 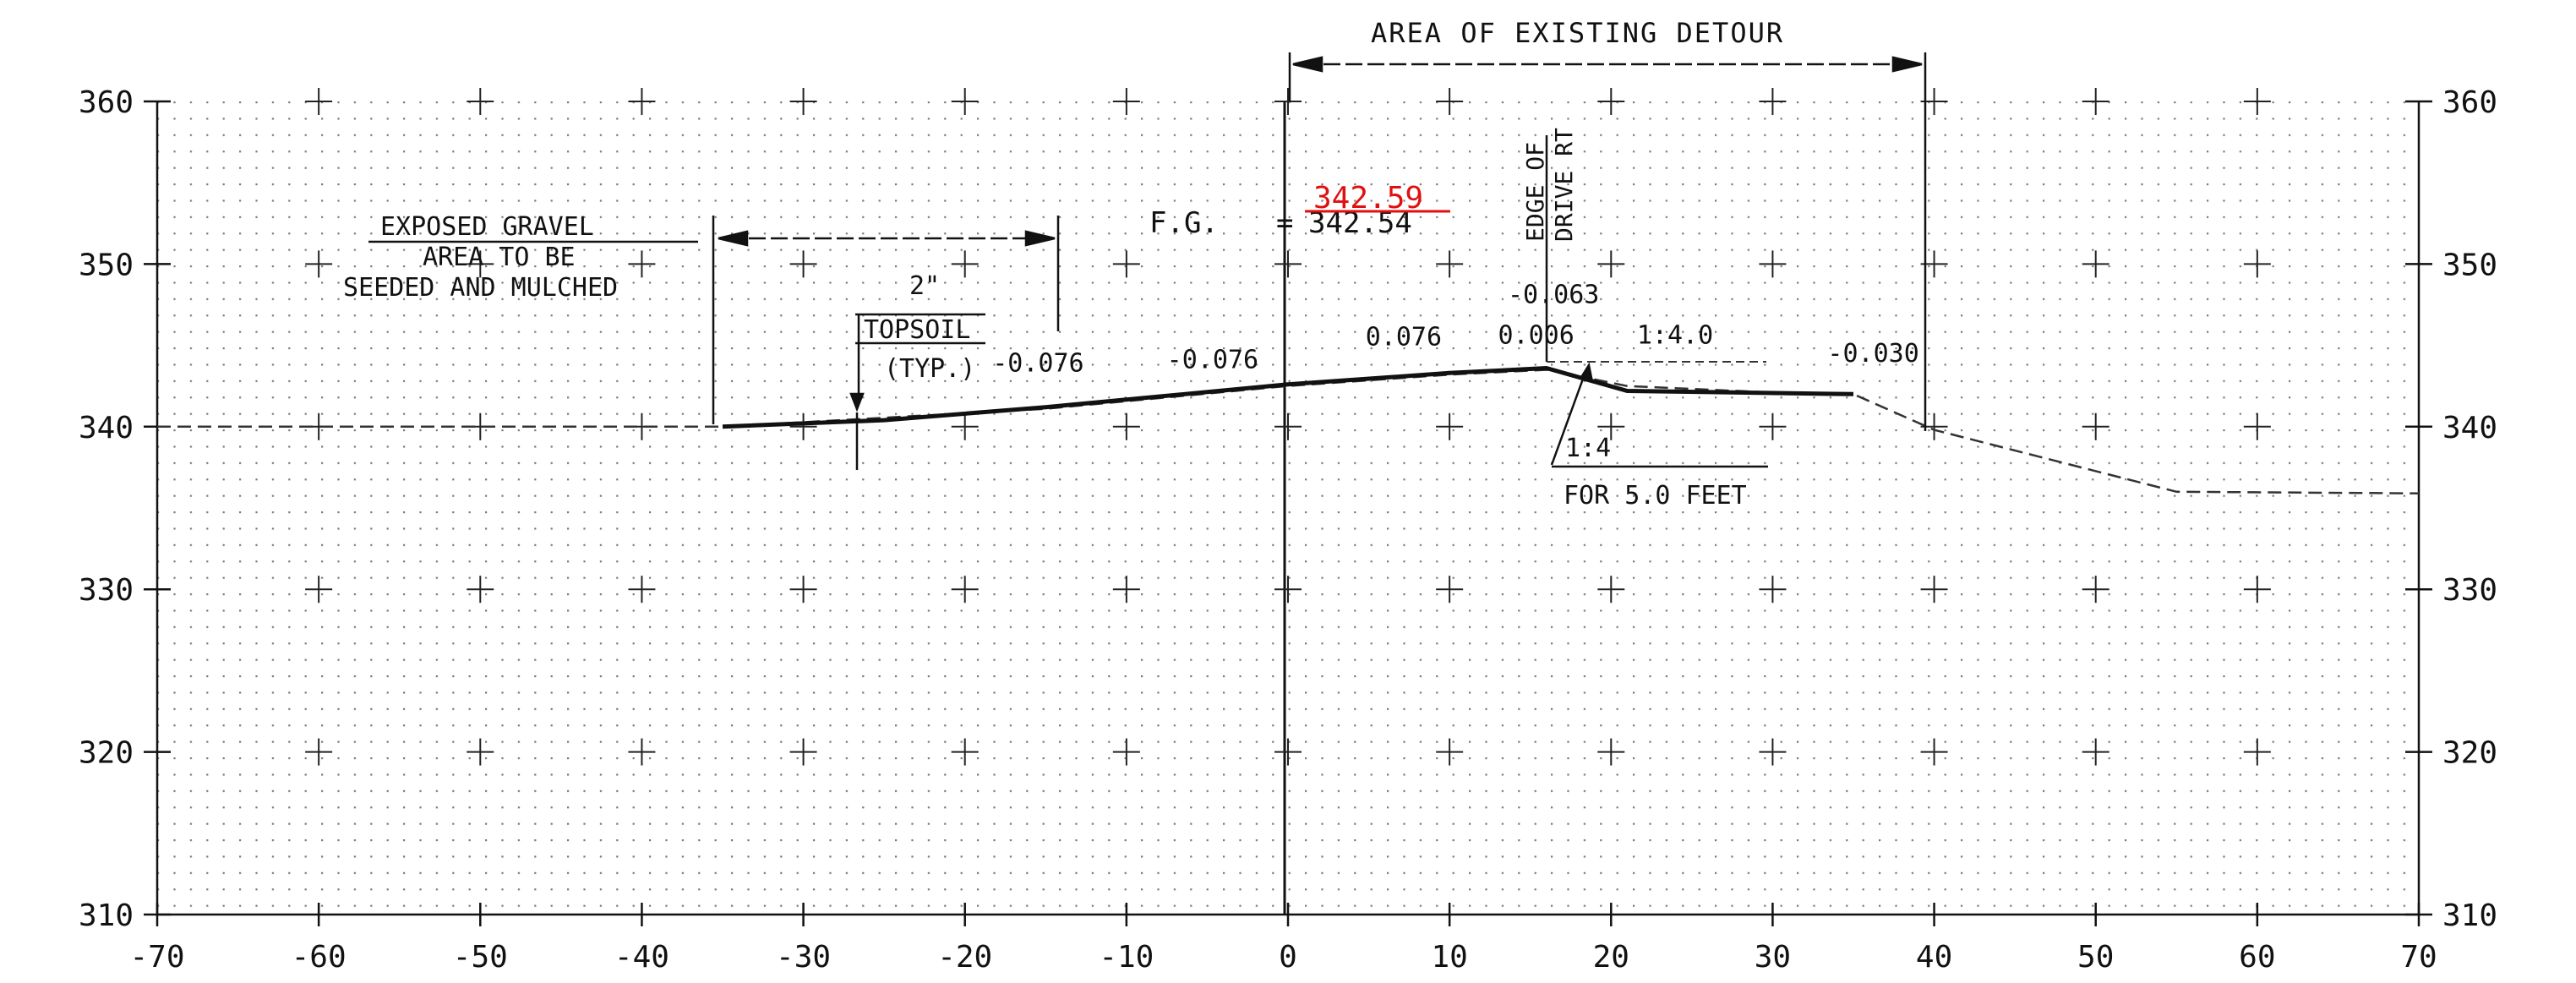 What do you see at coordinates (2469, 590) in the screenshot?
I see `y-tick-label-right: 330` at bounding box center [2469, 590].